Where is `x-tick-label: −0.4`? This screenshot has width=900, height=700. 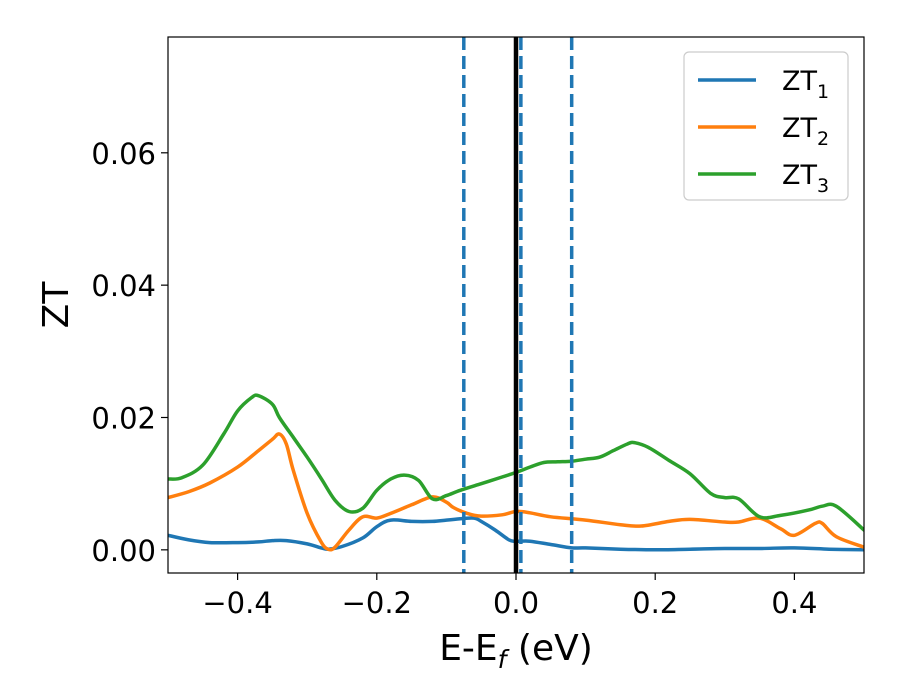
x-tick-label: −0.4 is located at coordinates (237, 603).